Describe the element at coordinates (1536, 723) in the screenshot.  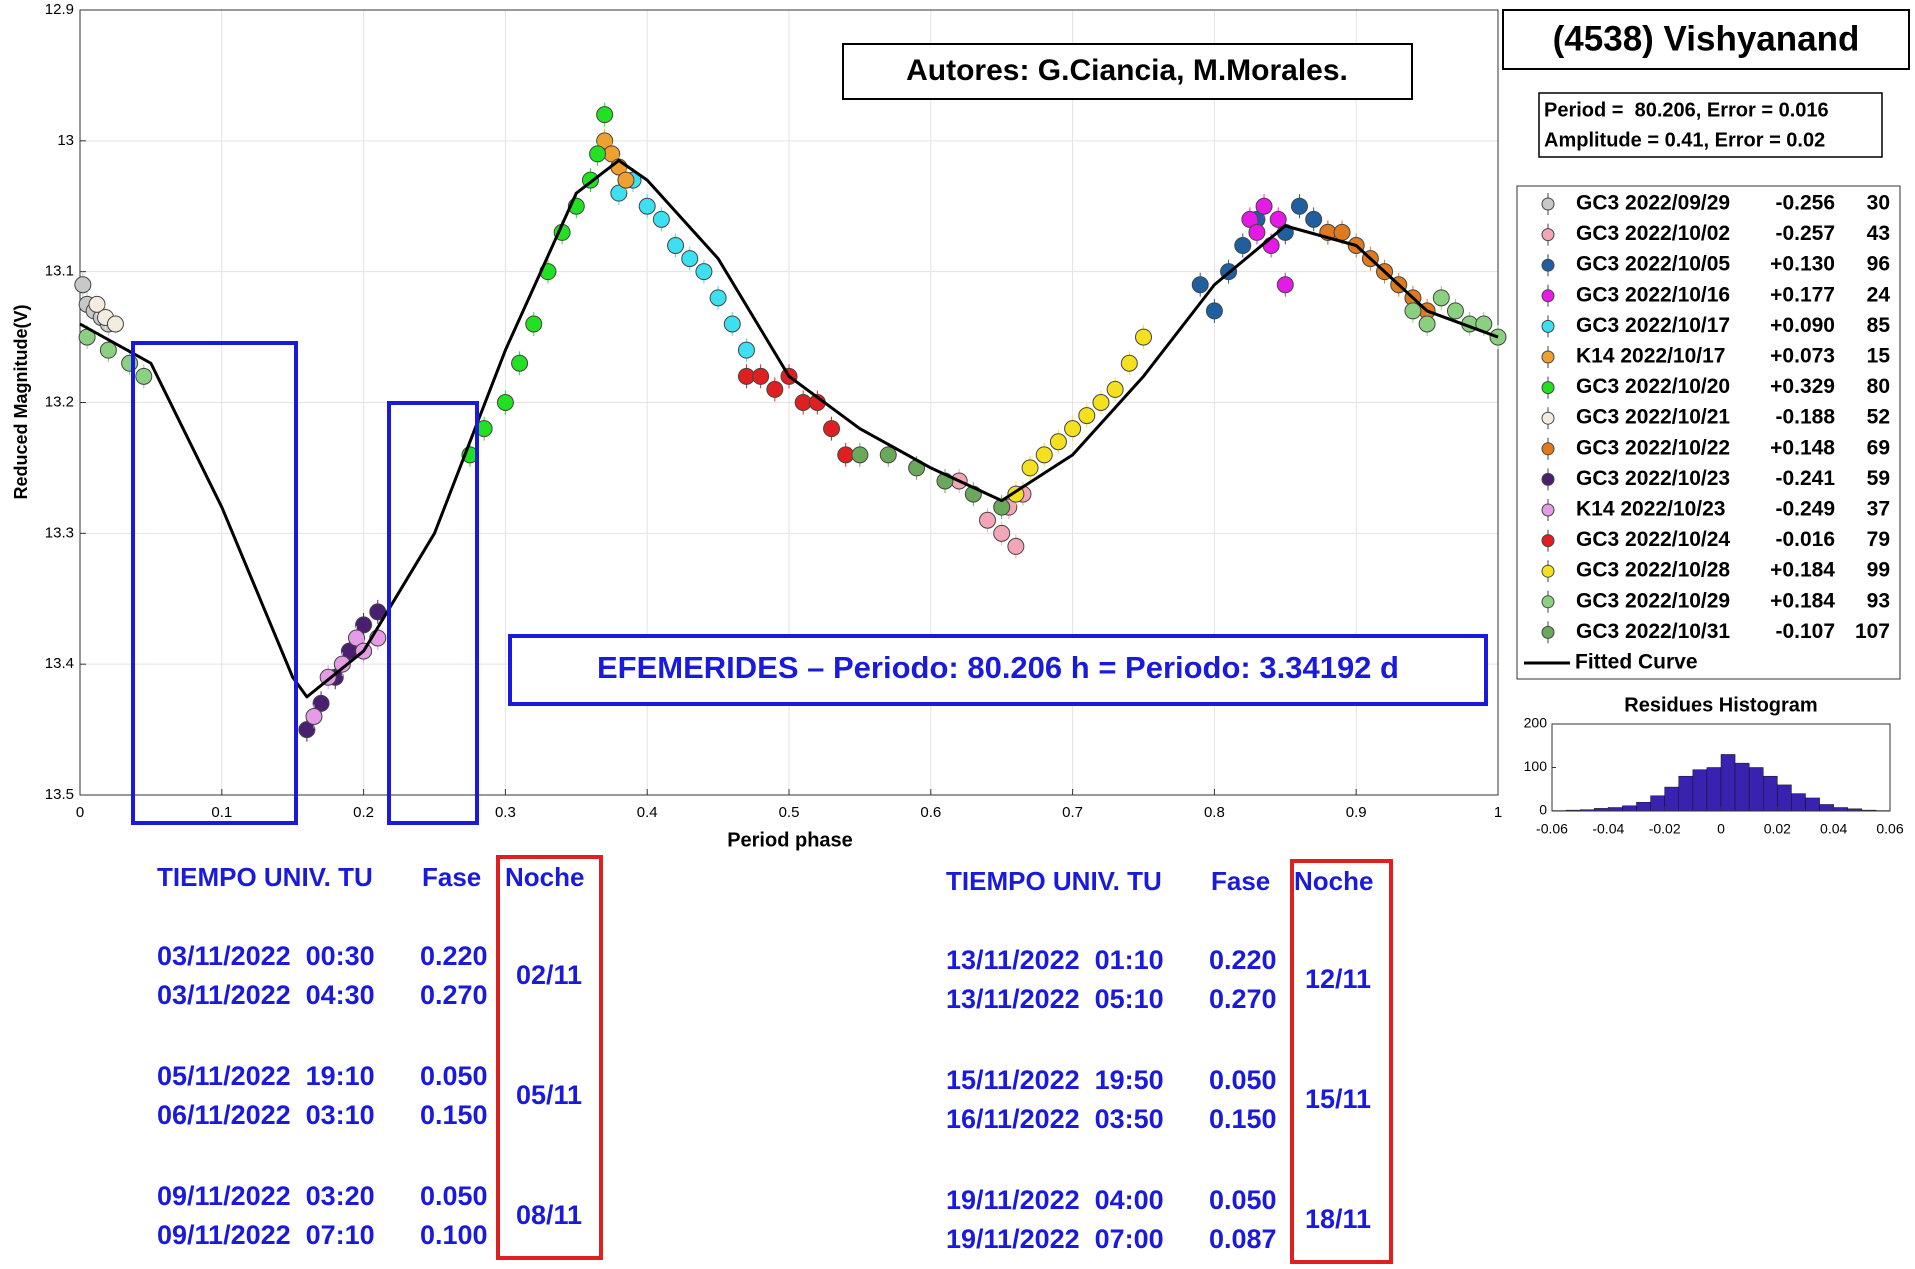
I see `y-tick-label: 200` at that location.